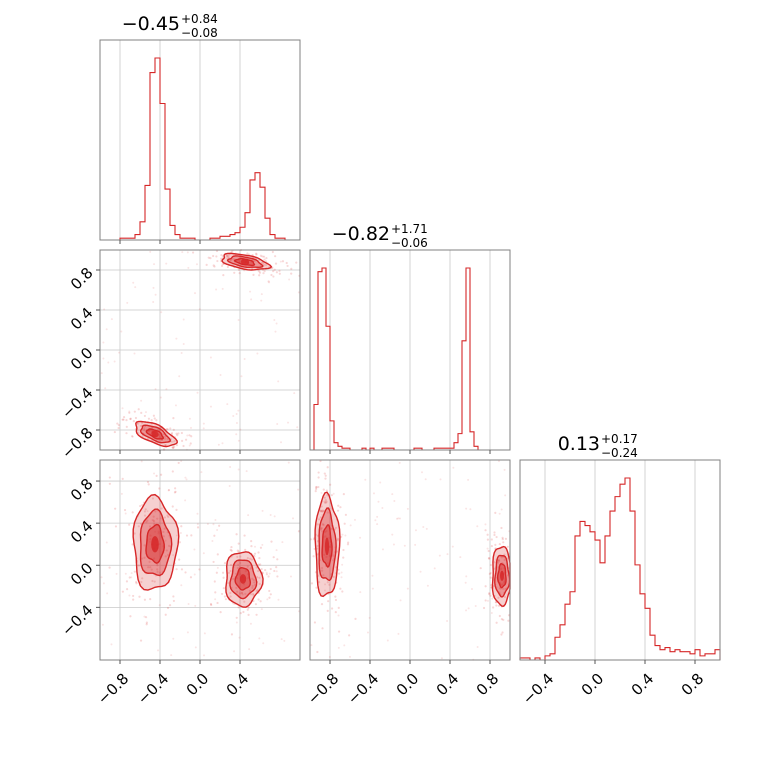 Image resolution: width=760 pixels, height=760 pixels. I want to click on contour-peak, so click(502, 575).